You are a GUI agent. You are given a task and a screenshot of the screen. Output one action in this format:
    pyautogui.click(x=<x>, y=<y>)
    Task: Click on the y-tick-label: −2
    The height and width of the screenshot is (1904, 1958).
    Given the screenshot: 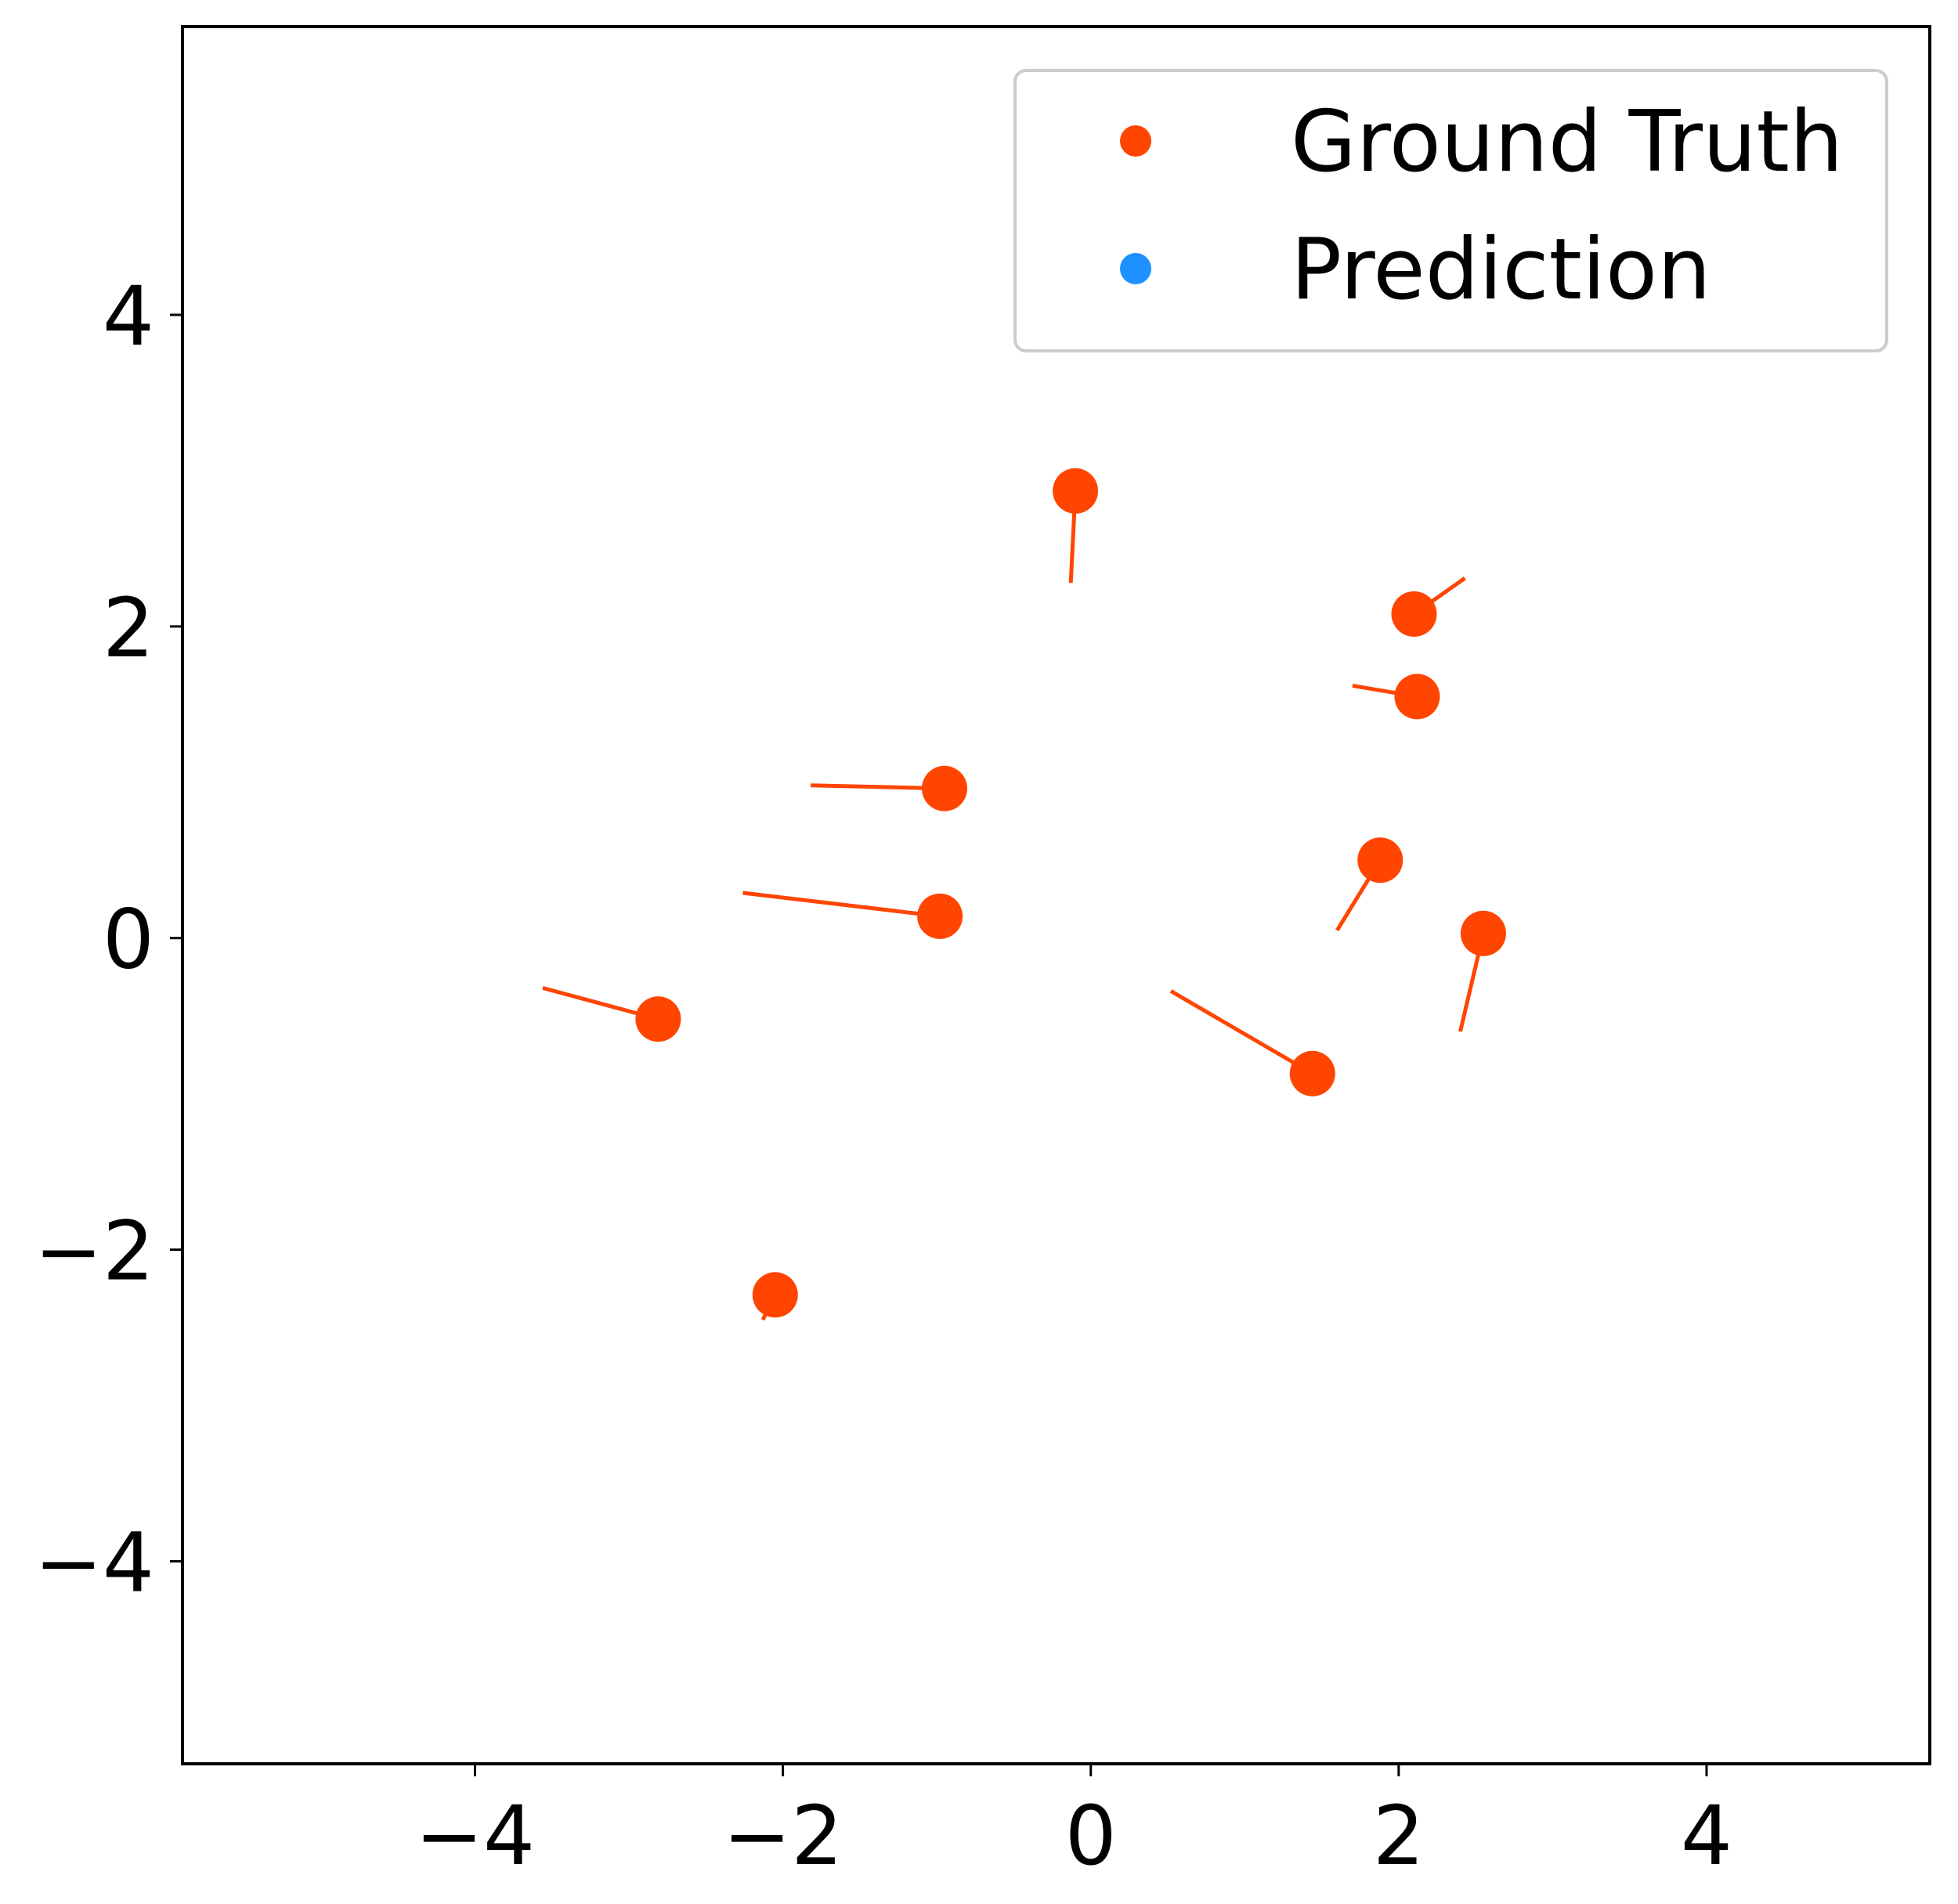 What is the action you would take?
    pyautogui.click(x=94, y=1251)
    